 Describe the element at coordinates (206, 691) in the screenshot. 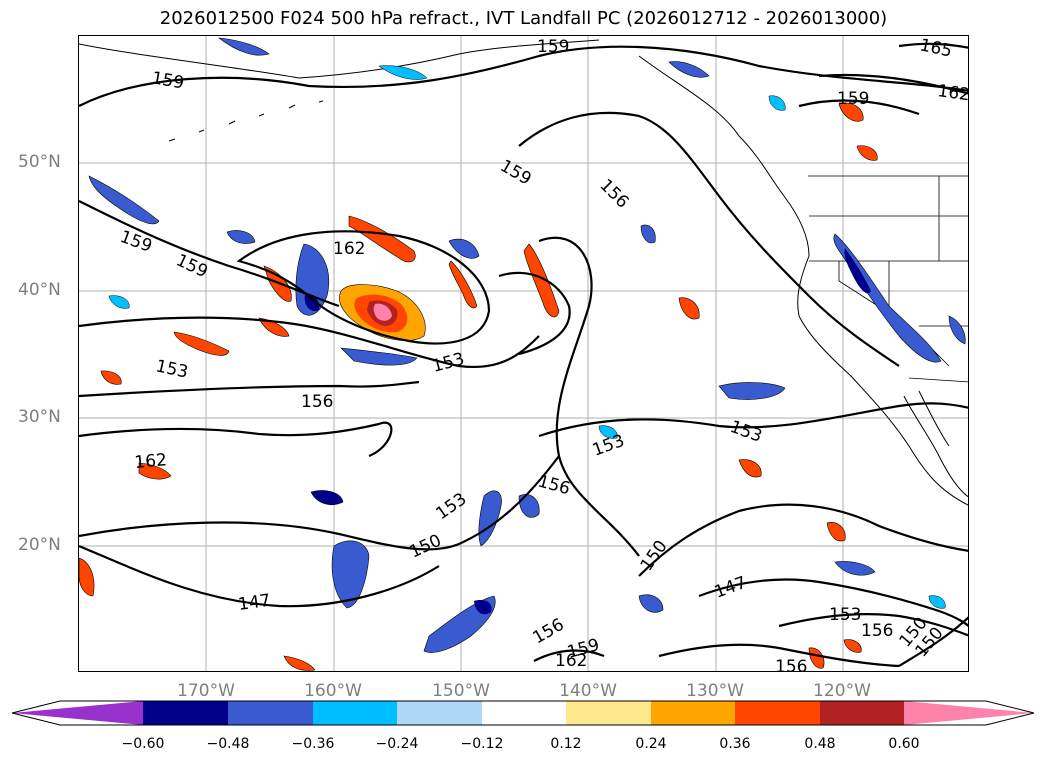

I see `lon-label-170w: 170°W` at that location.